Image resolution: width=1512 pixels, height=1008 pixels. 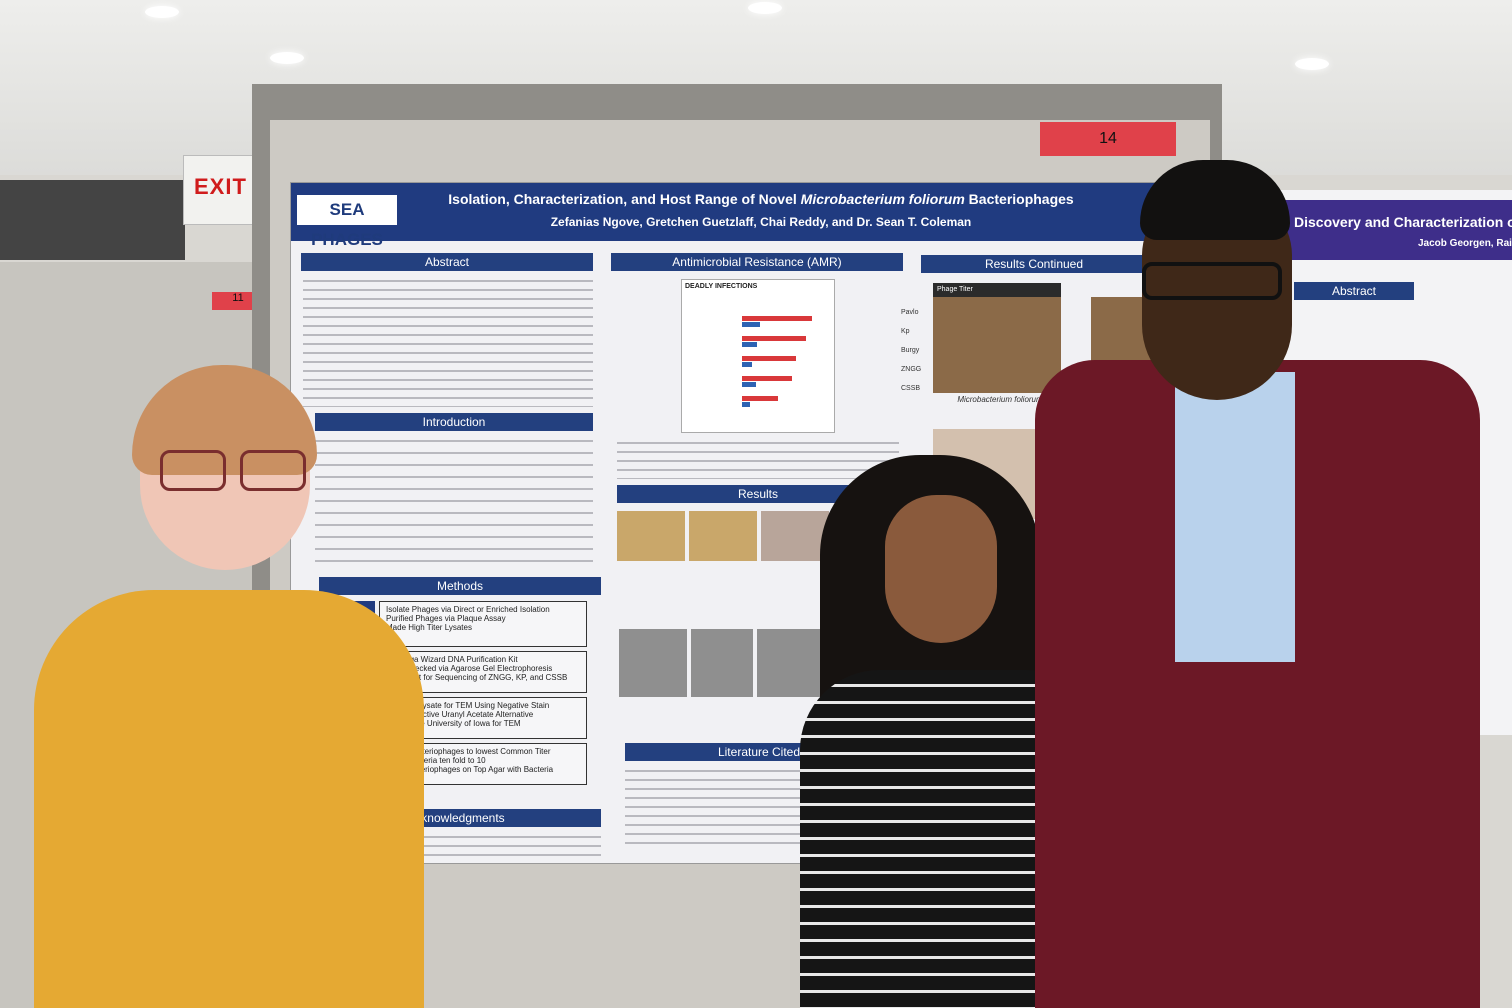 What do you see at coordinates (791, 663) in the screenshot?
I see `tem-image-c` at bounding box center [791, 663].